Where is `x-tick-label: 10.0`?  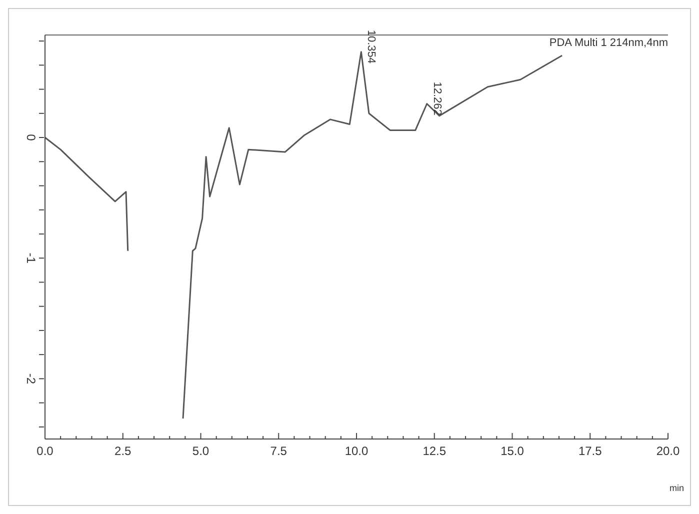
x-tick-label: 10.0 is located at coordinates (356, 451).